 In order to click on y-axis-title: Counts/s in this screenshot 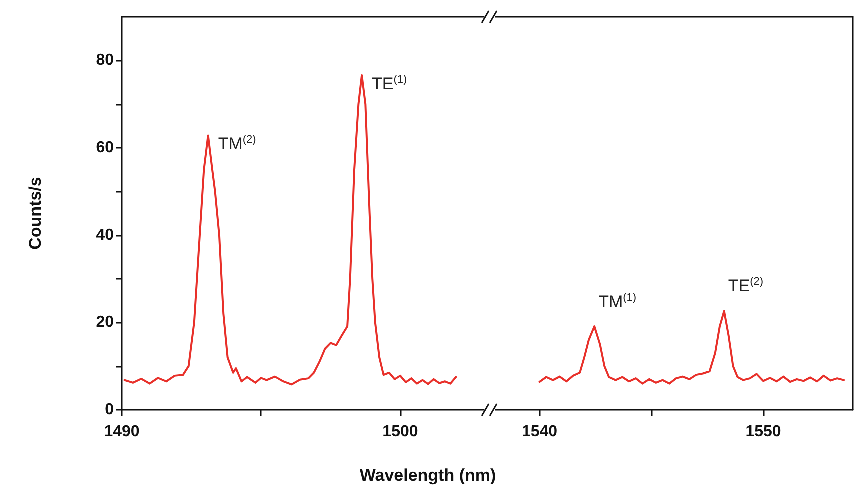, I will do `click(35, 213)`.